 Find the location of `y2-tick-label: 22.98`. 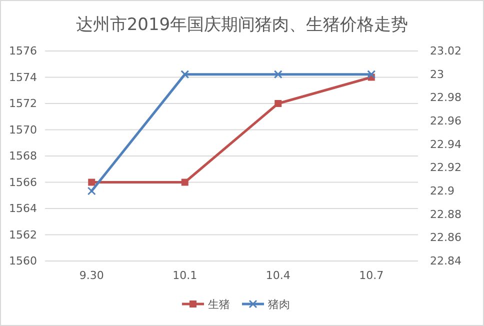

y2-tick-label: 22.98 is located at coordinates (446, 97).